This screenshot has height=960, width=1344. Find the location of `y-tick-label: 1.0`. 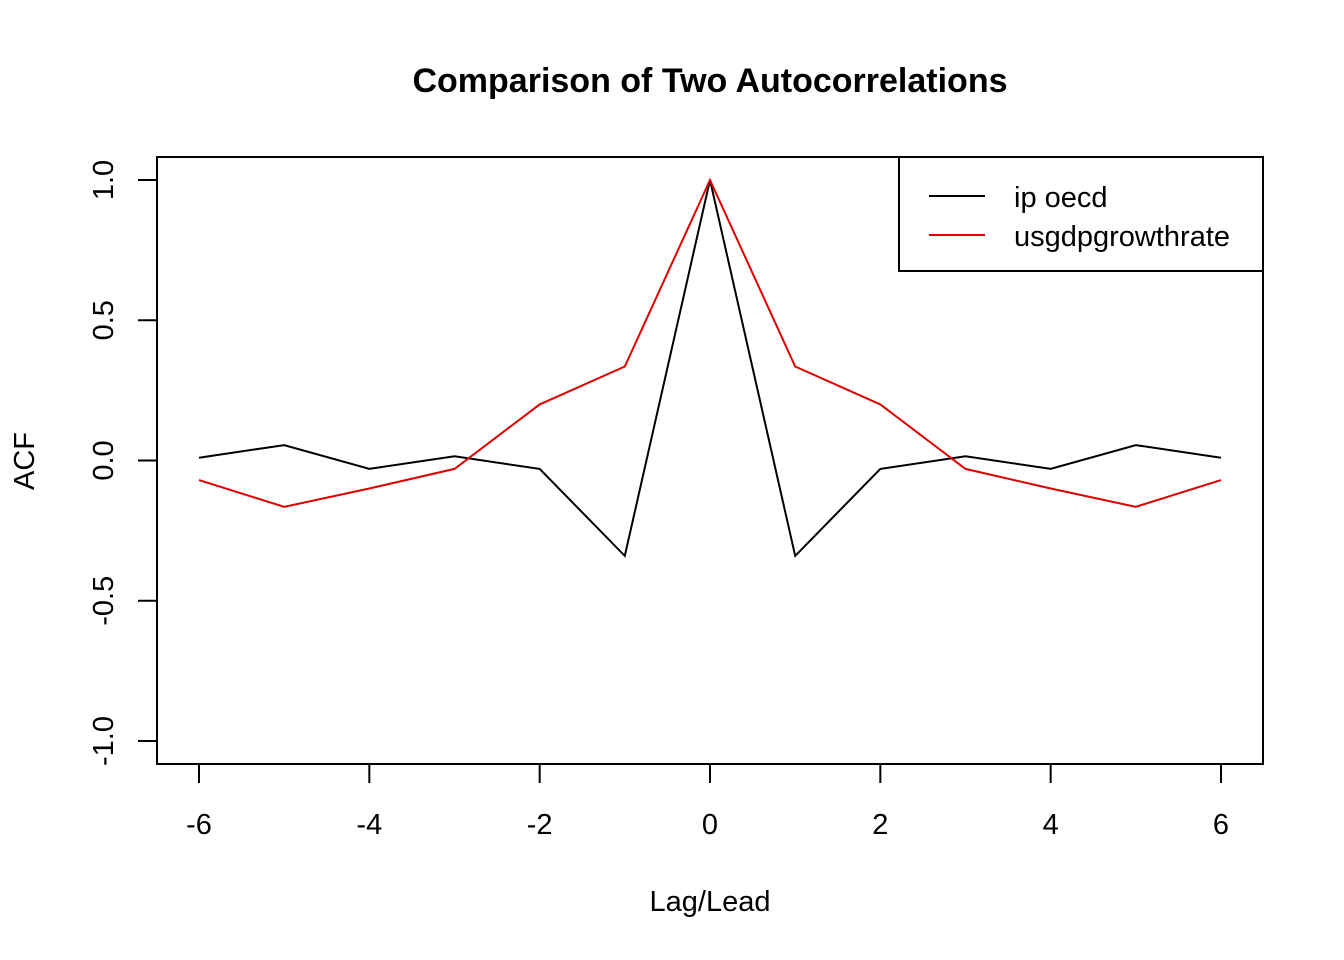

y-tick-label: 1.0 is located at coordinates (104, 180).